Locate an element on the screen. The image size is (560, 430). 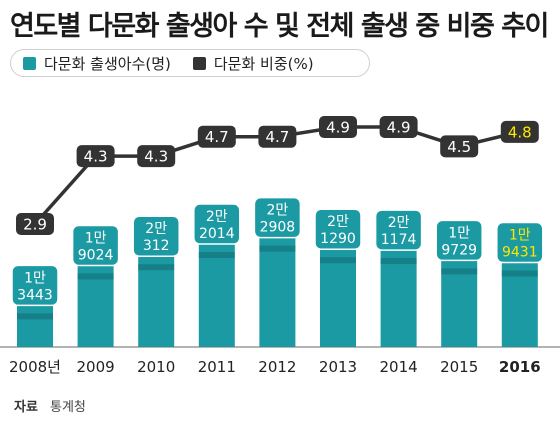
legend-item-births: 다문화 출생아수(명) is located at coordinates (97, 63).